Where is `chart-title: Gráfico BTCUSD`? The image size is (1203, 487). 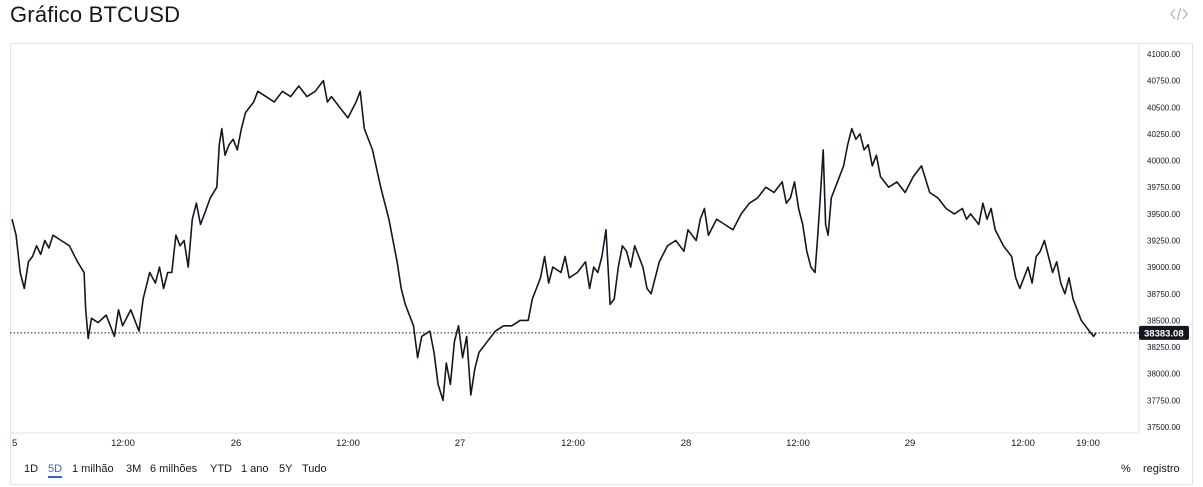 chart-title: Gráfico BTCUSD is located at coordinates (95, 14).